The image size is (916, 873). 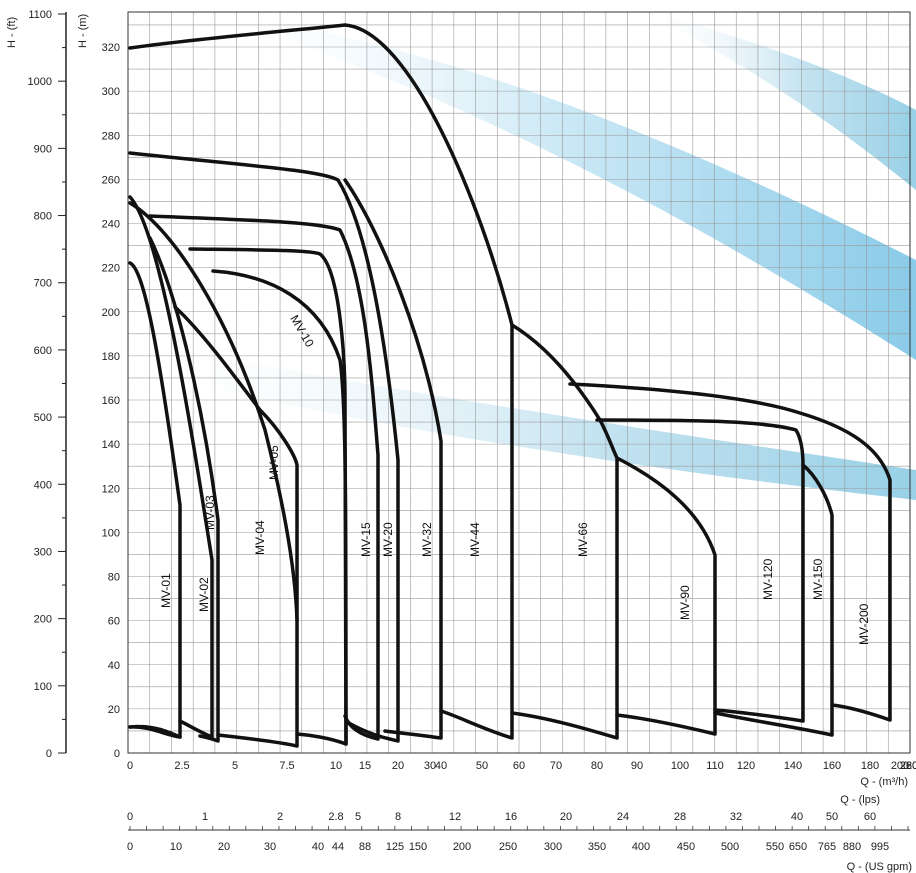 What do you see at coordinates (680, 766) in the screenshot?
I see `m3h-tick-label: 100` at bounding box center [680, 766].